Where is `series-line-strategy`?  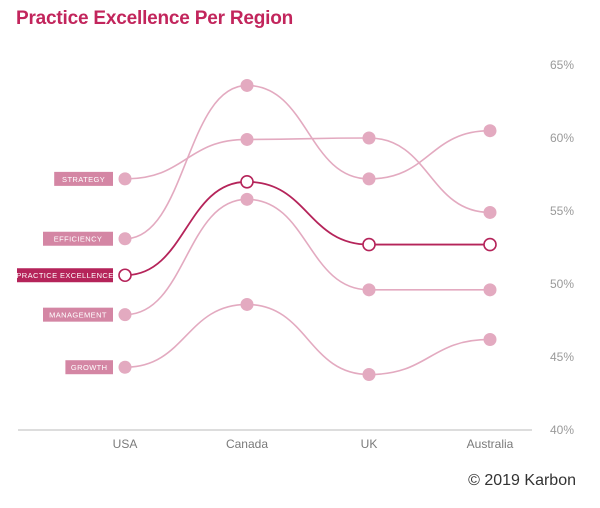 series-line-strategy is located at coordinates (307, 175).